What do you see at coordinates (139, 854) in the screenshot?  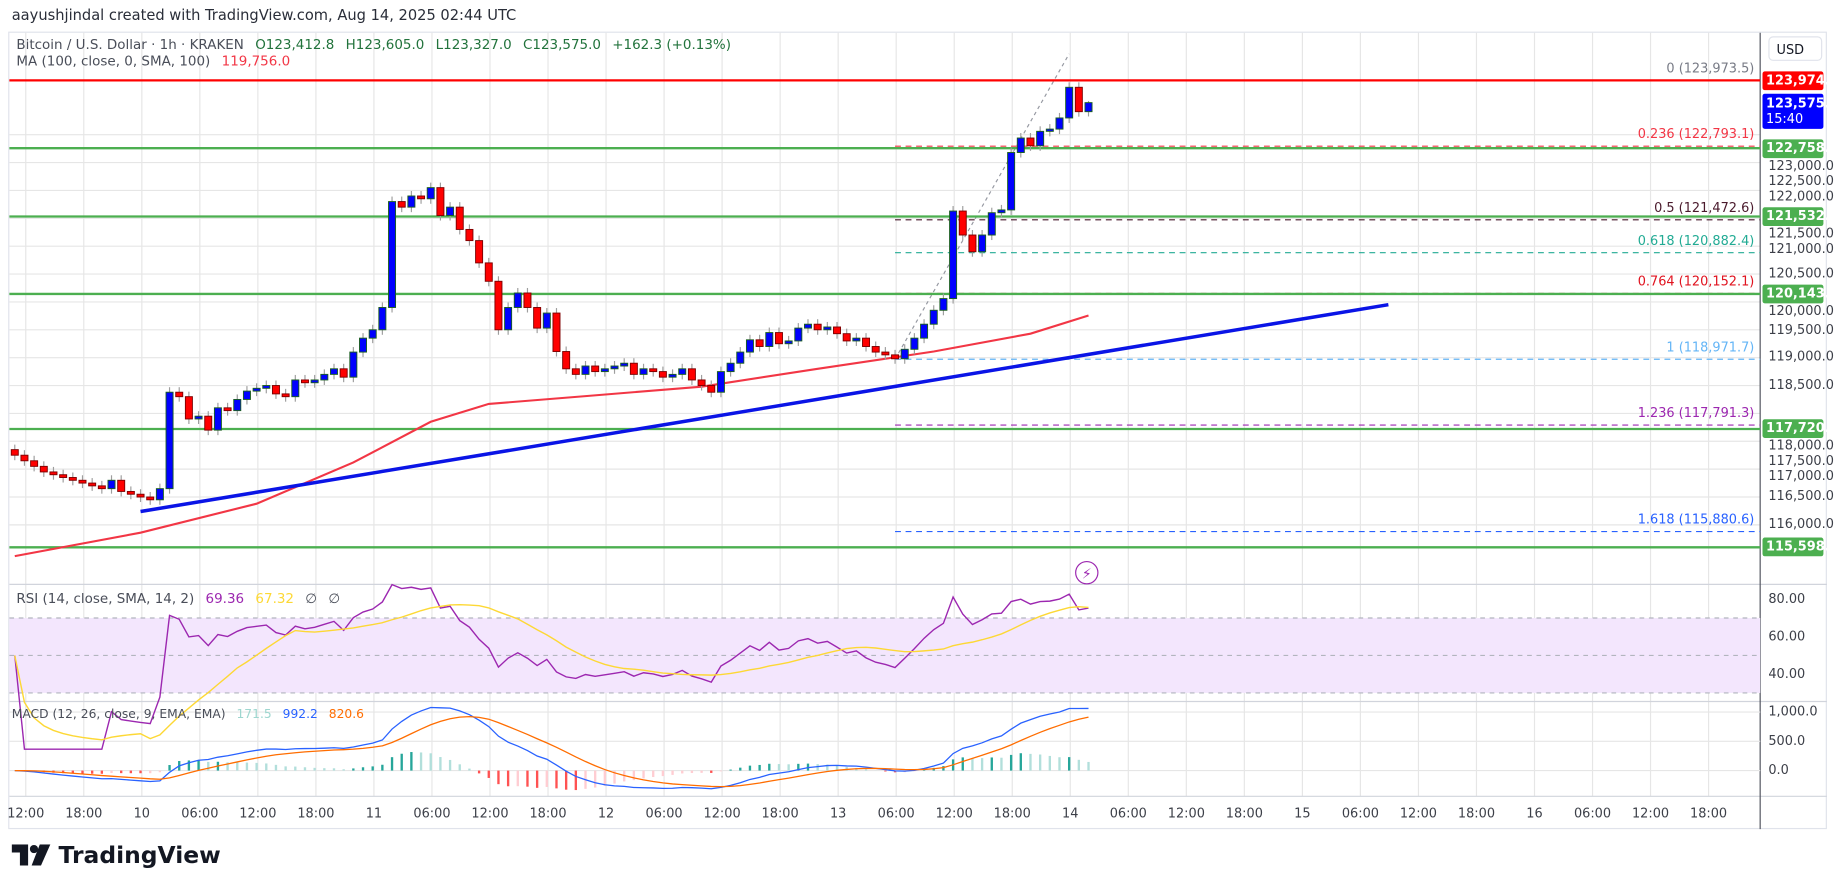 I see `logo-text: TradingView` at bounding box center [139, 854].